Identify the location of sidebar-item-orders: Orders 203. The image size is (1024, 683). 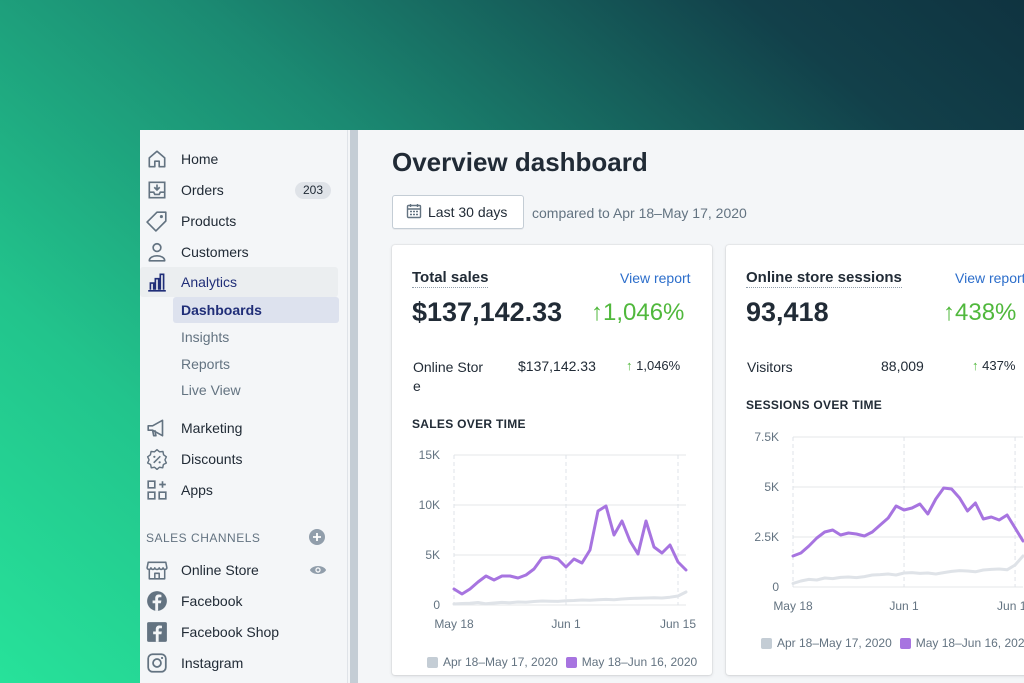
(239, 190).